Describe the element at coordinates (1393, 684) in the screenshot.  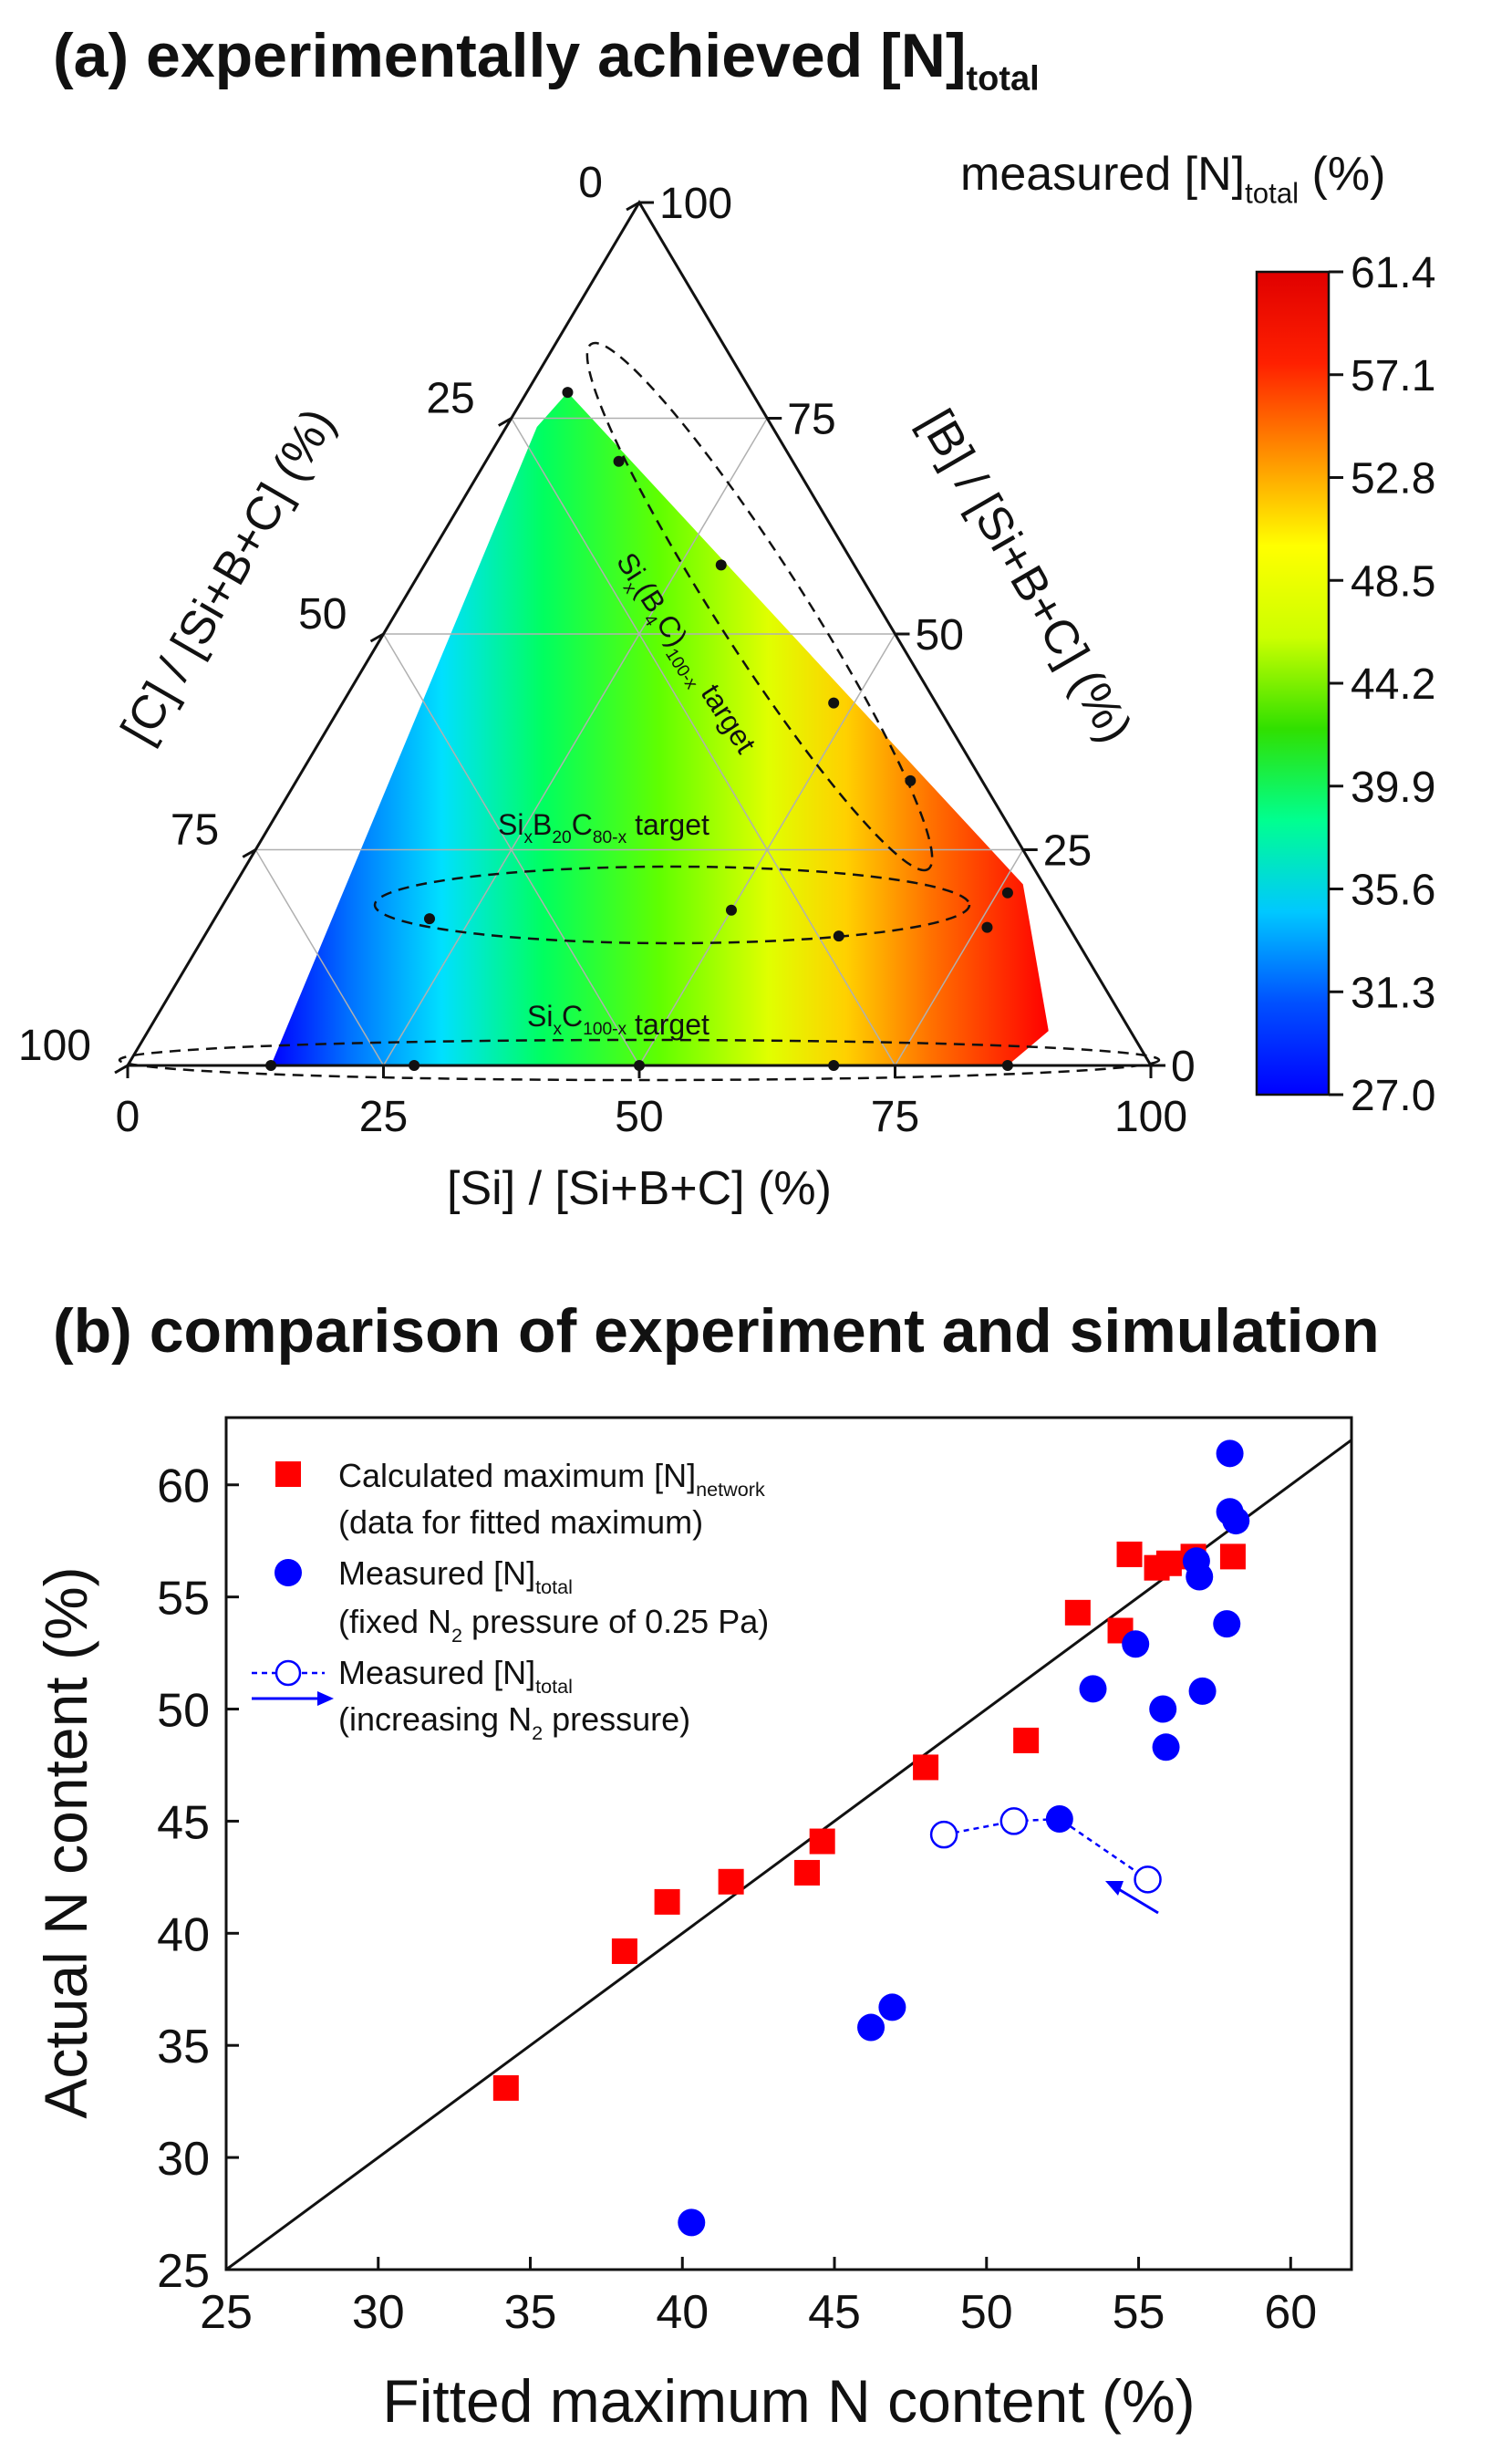
I see `colorbar-tick-label: 44.2` at that location.